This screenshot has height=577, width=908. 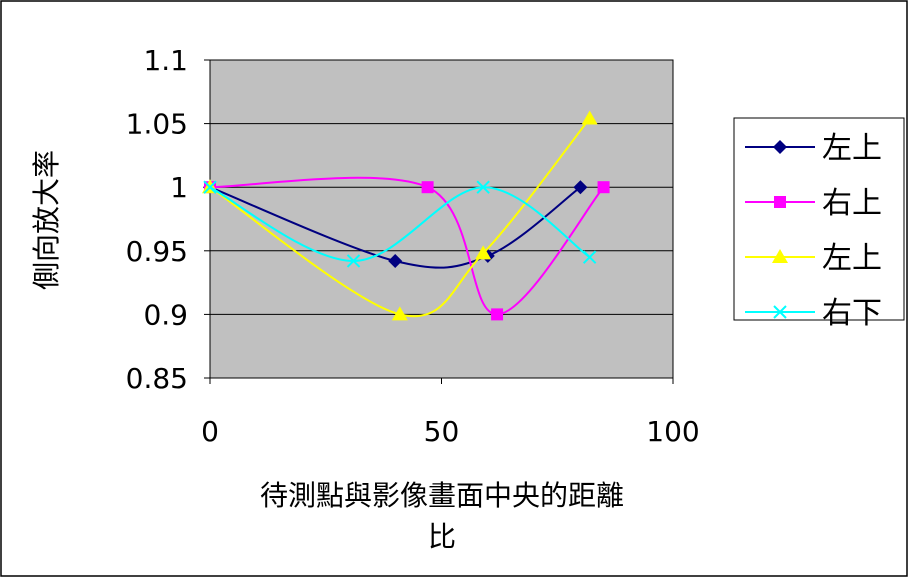 I want to click on x-tick-label: 50, so click(x=442, y=431).